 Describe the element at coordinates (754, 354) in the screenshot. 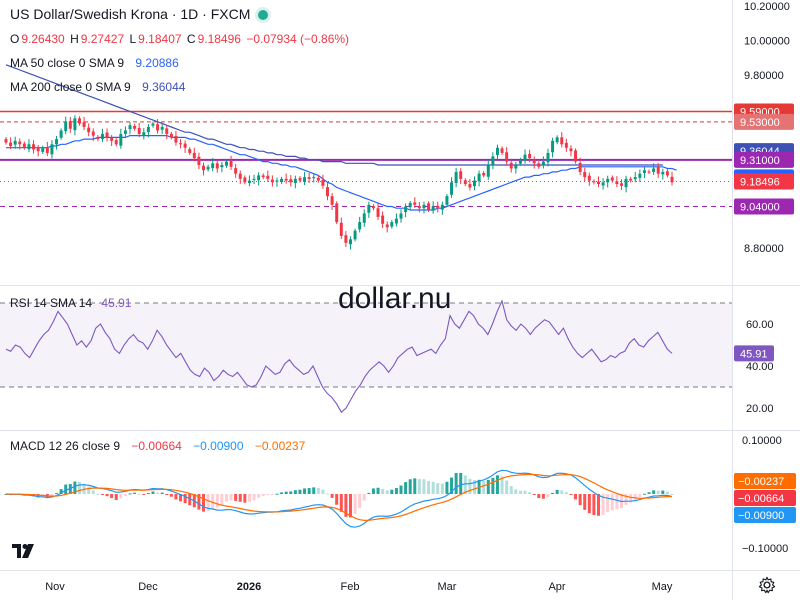

I see `rsi-value-tag: 45.91` at that location.